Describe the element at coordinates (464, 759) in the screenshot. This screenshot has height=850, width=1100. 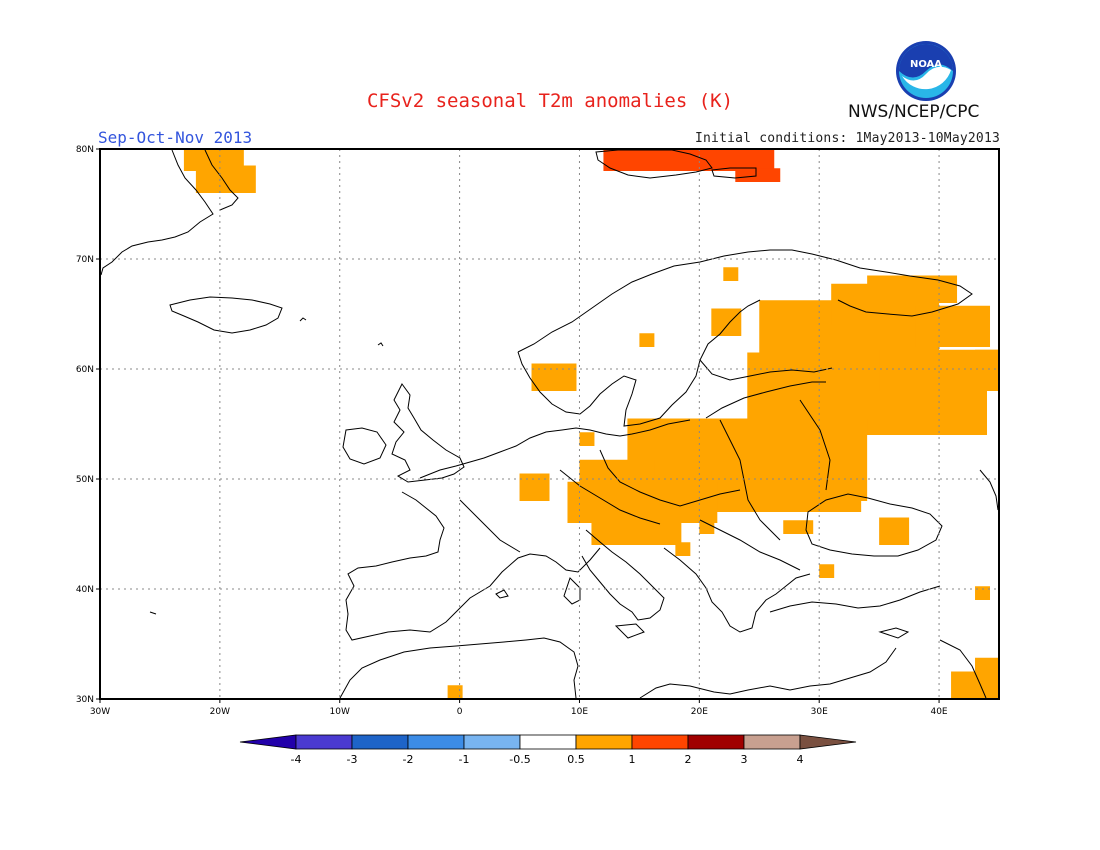
I see `colorbar-label: -1` at that location.